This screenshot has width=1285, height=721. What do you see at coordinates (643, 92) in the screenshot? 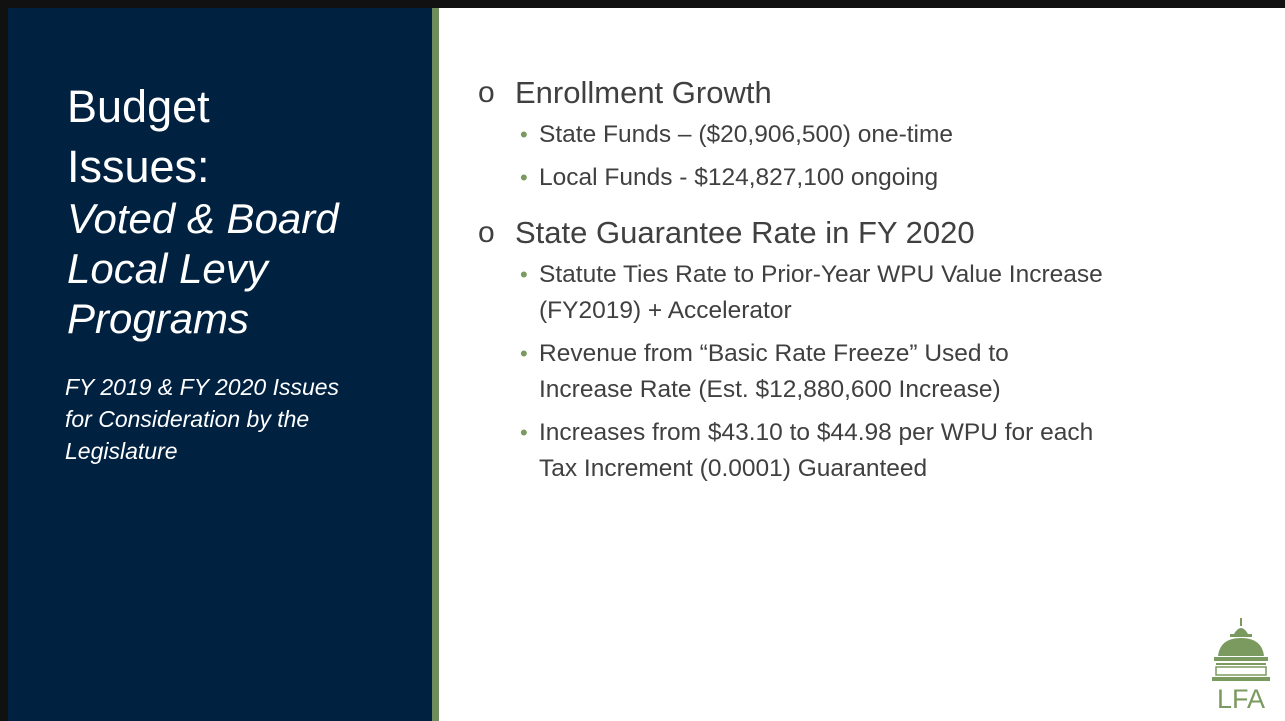
I see `section-heading: Enrollment Growth` at bounding box center [643, 92].